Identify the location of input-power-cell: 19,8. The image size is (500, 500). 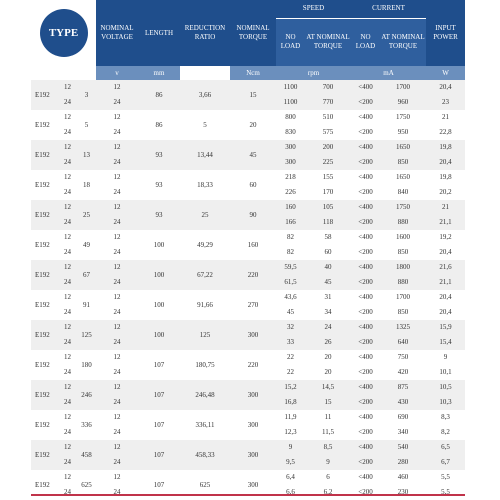
(446, 147).